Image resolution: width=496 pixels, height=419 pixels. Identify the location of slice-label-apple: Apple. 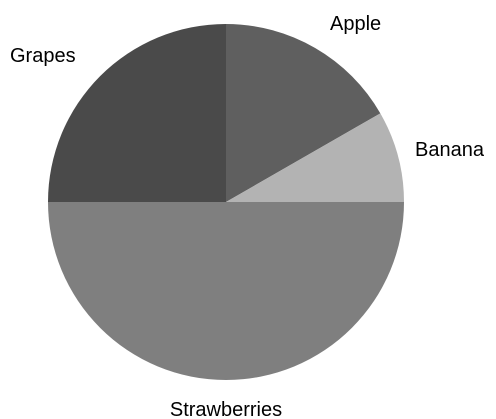
(355, 24).